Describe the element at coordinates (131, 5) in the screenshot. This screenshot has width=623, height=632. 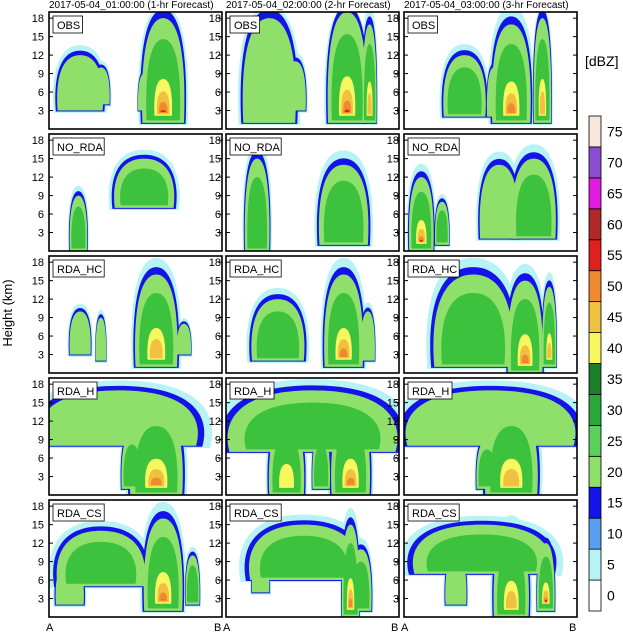
I see `column-title-1: 2017-05-04_01:00:00 (1-hr Forecast)` at that location.